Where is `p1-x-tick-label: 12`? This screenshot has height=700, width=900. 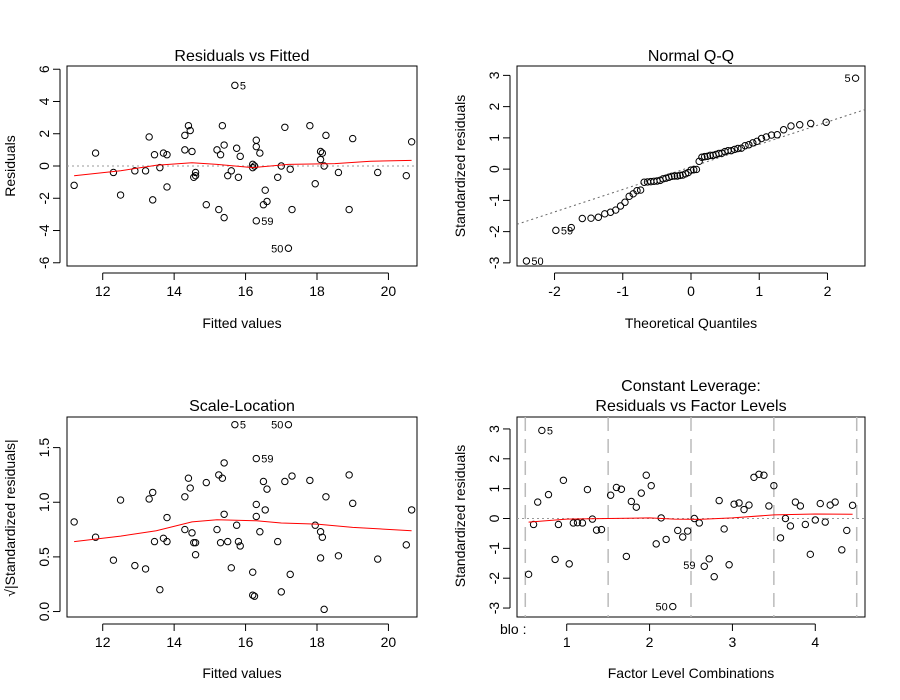
p1-x-tick-label: 12 is located at coordinates (103, 291).